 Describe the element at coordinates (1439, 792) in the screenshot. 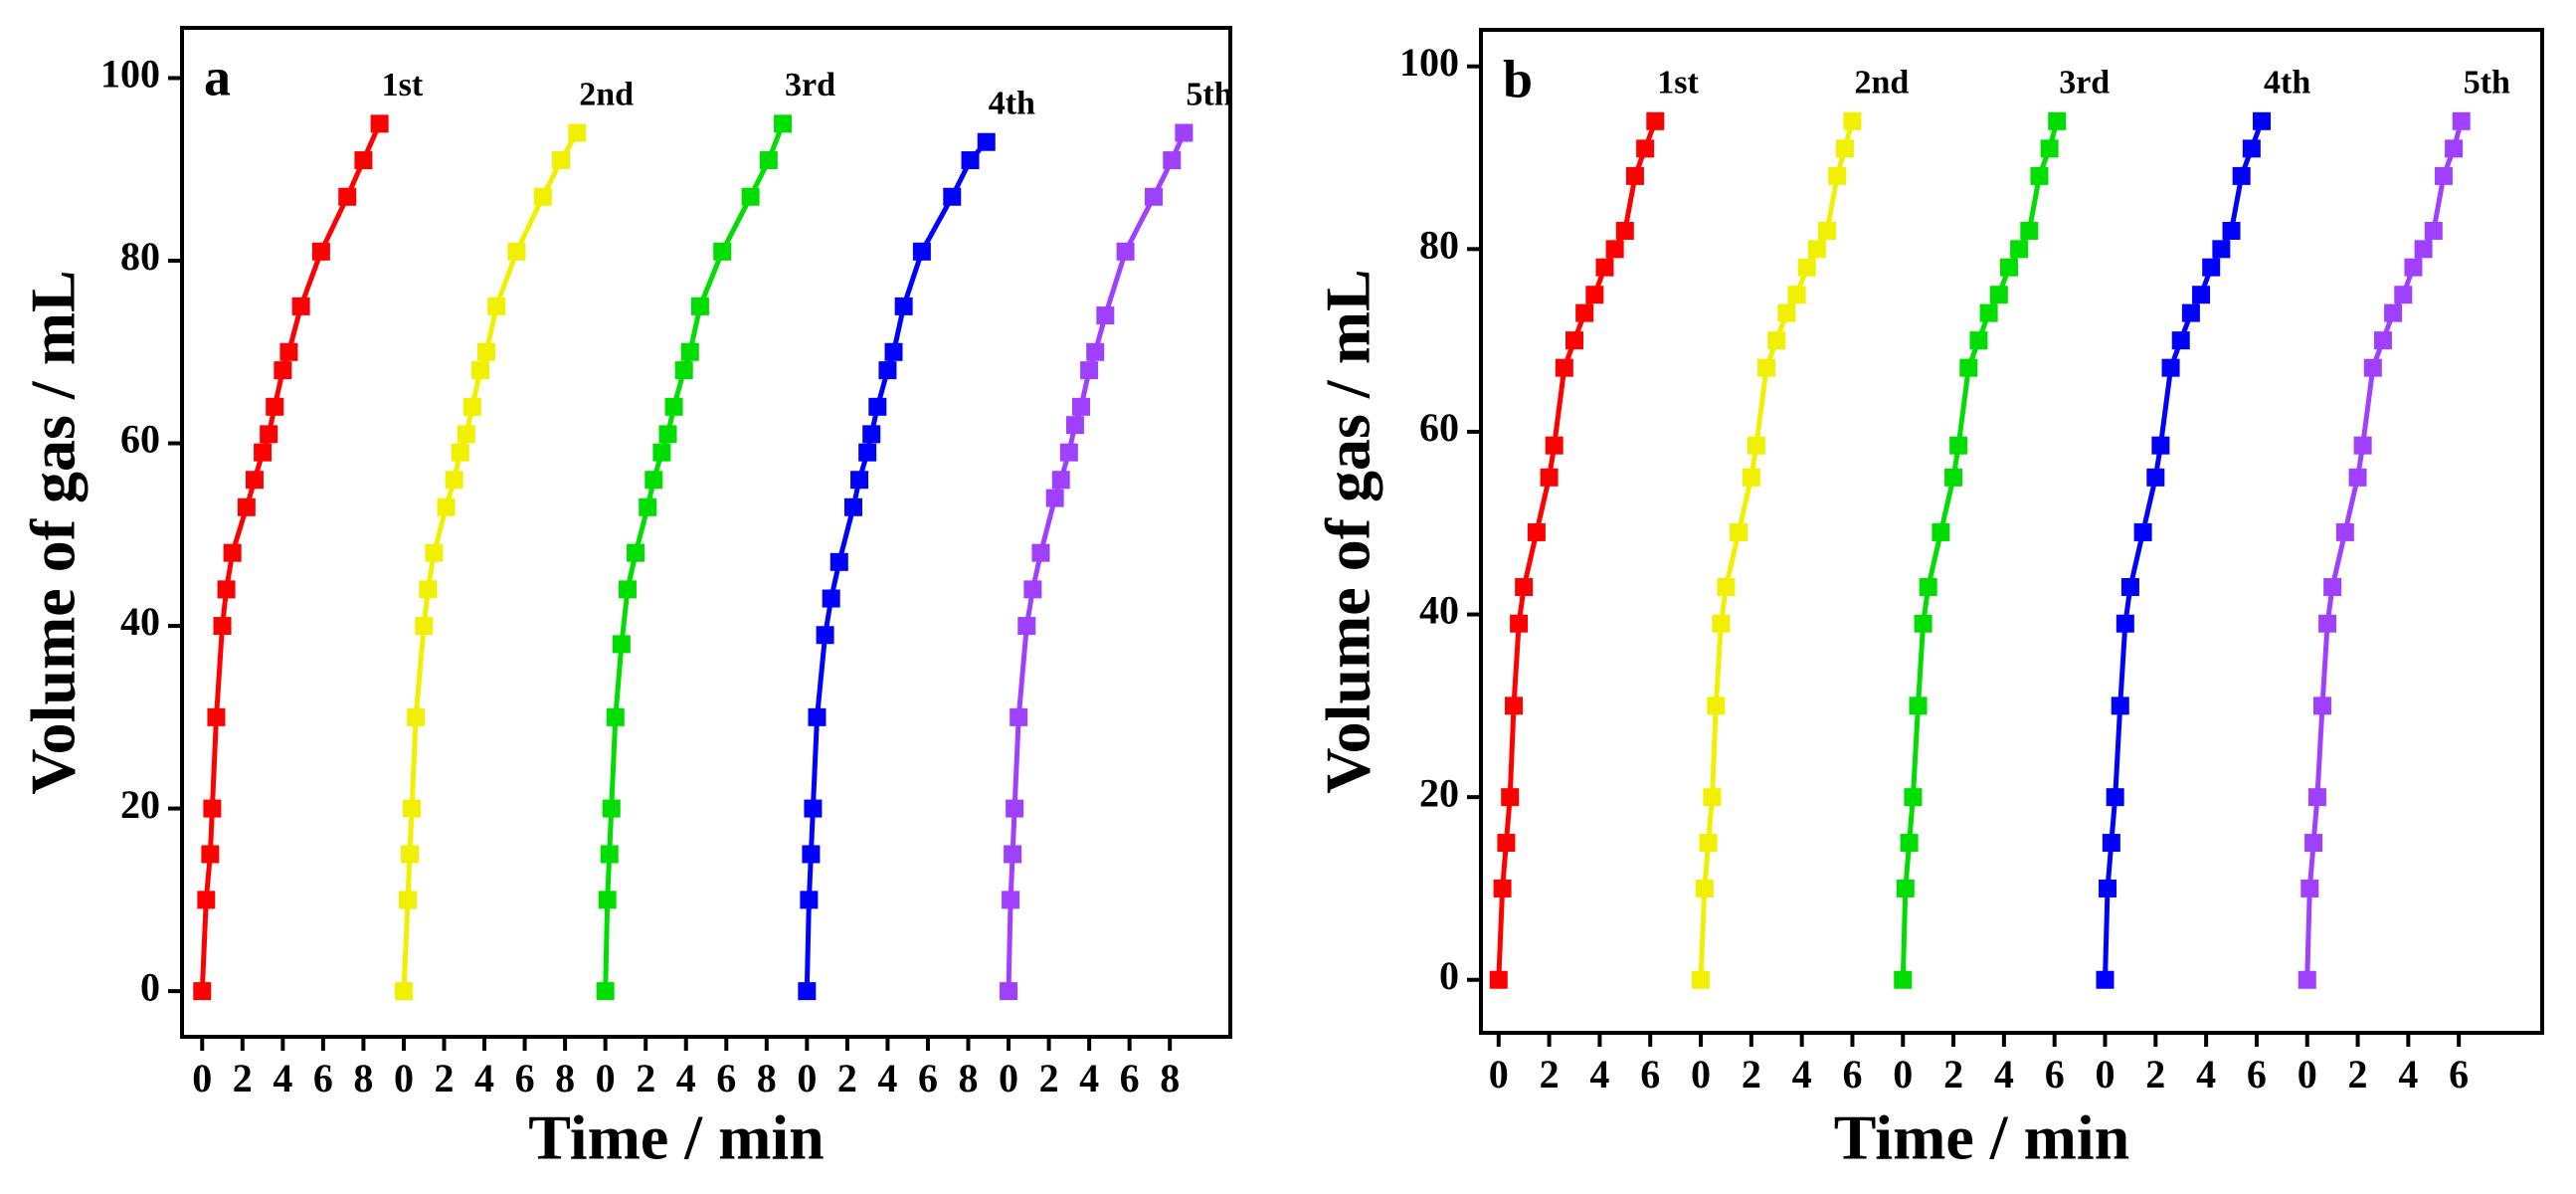

I see `y-tick-label: 20` at that location.